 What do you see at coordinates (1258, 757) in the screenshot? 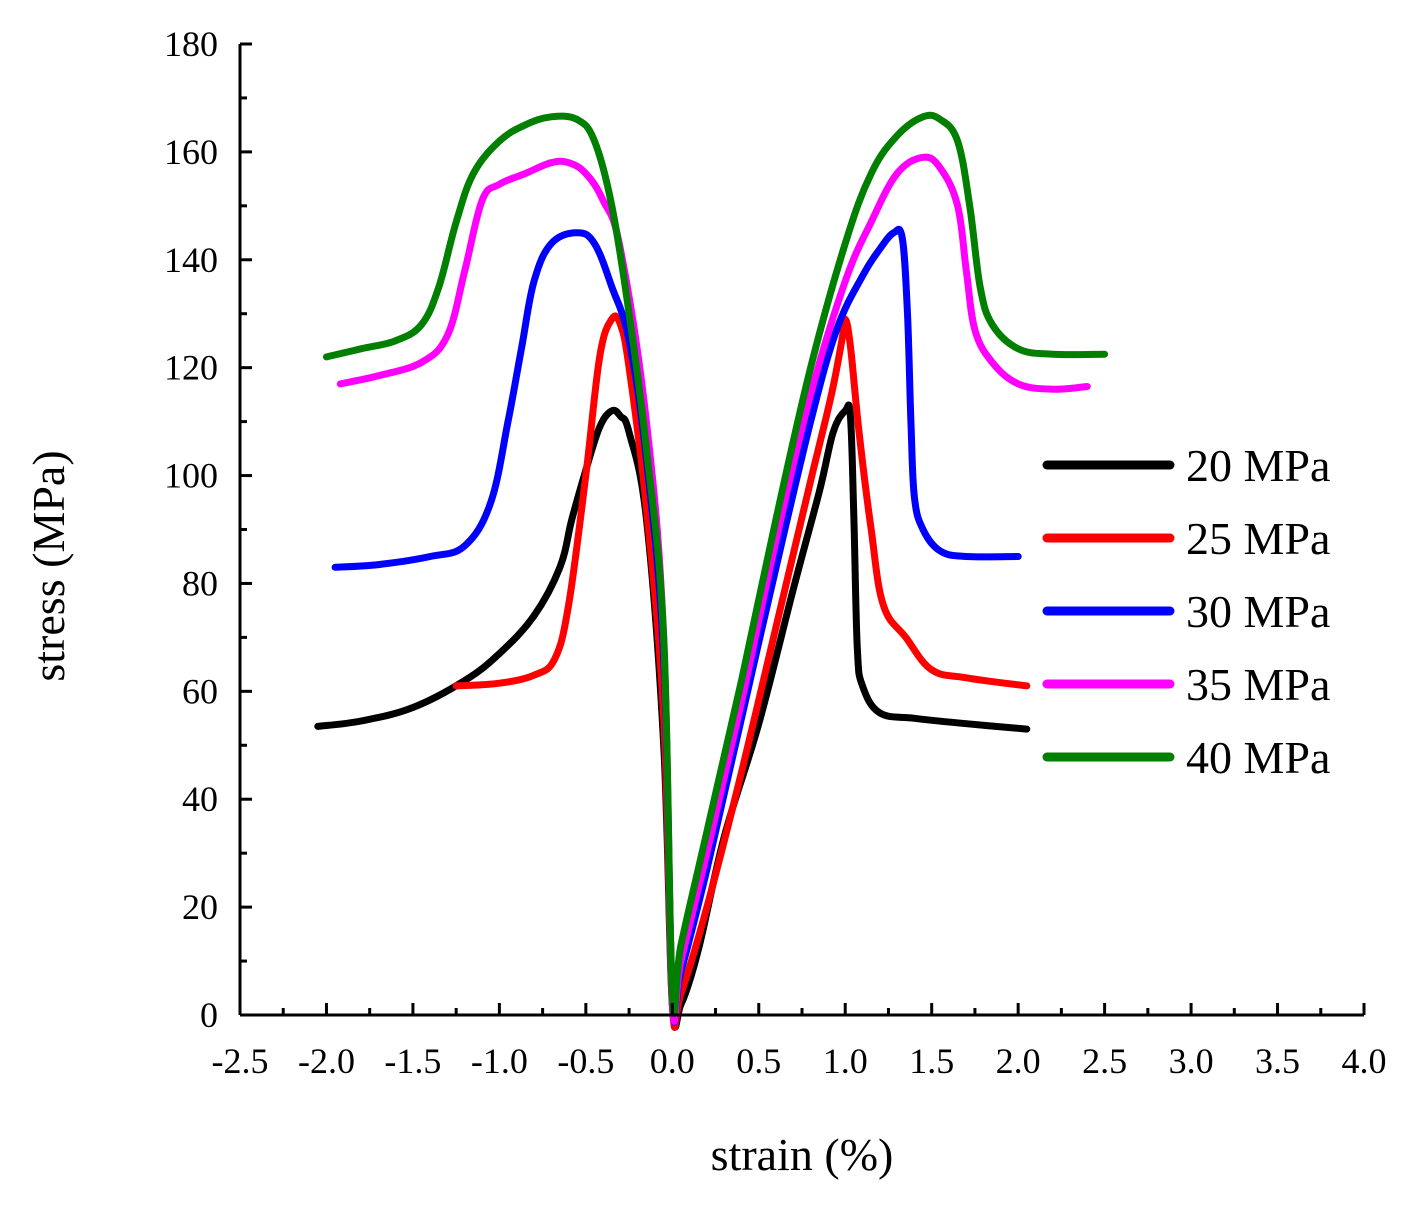
I see `legend-label-40-mpa: 40 MPa` at bounding box center [1258, 757].